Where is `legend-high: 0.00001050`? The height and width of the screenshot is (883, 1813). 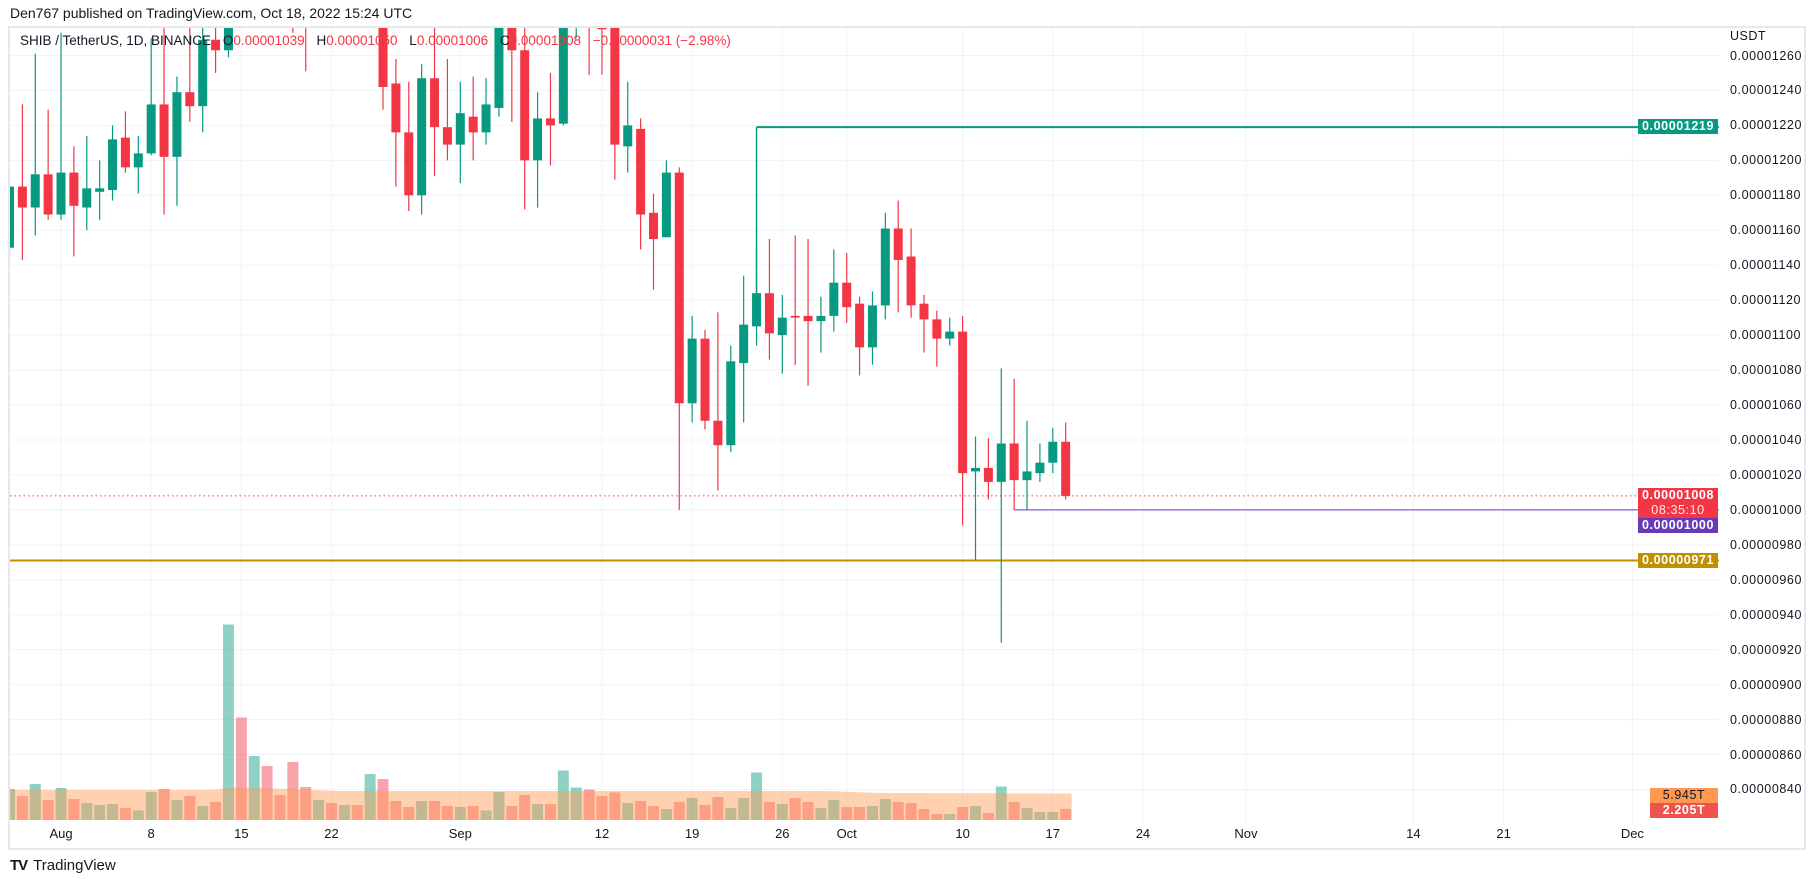 legend-high: 0.00001050 is located at coordinates (362, 40).